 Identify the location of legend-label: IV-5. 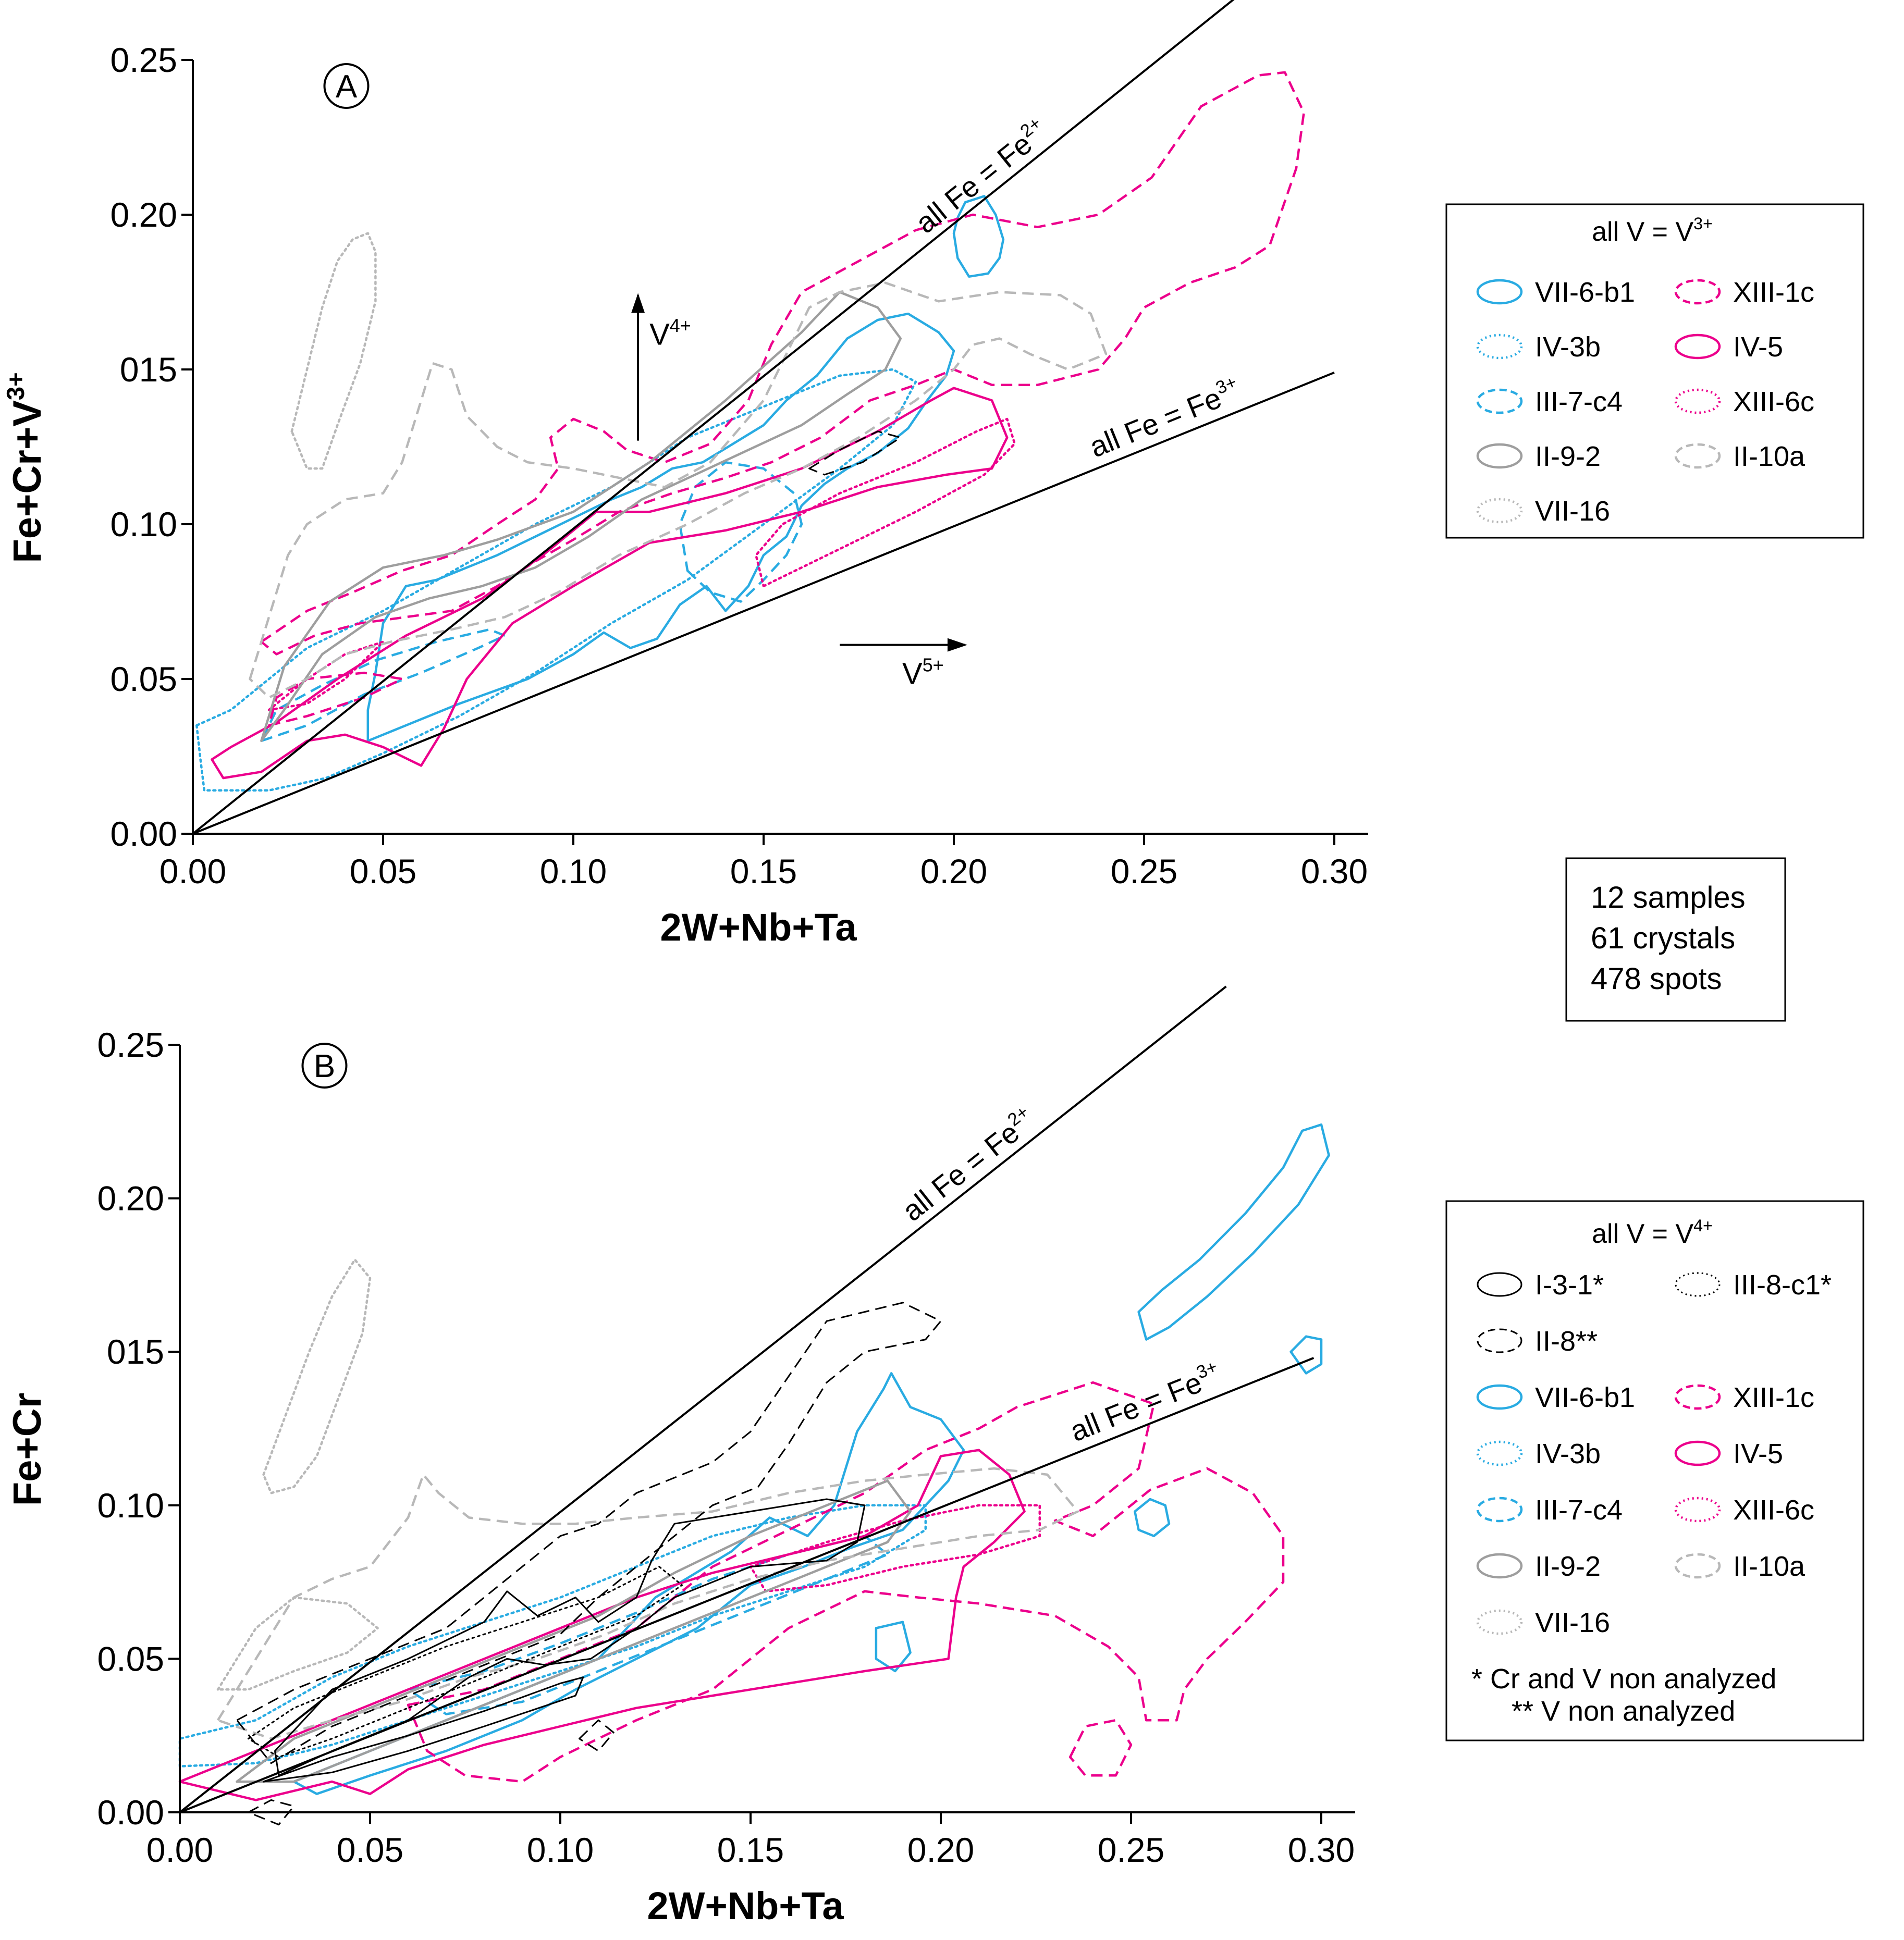
(1758, 1453).